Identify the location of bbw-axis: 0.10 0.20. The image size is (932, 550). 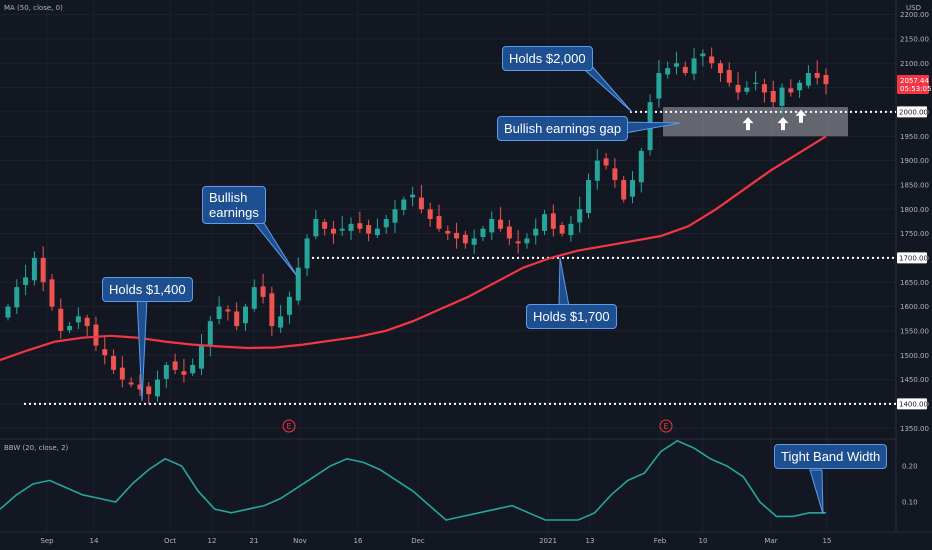
(910, 485).